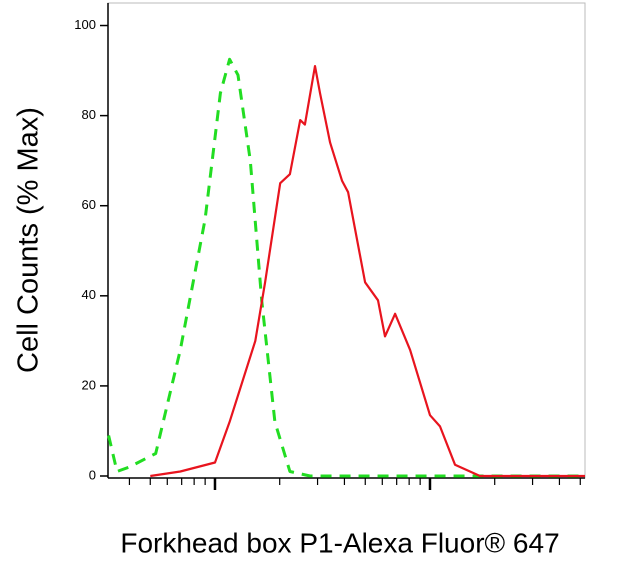 The width and height of the screenshot is (631, 571). Describe the element at coordinates (92, 474) in the screenshot. I see `y-tick-label: 0` at that location.